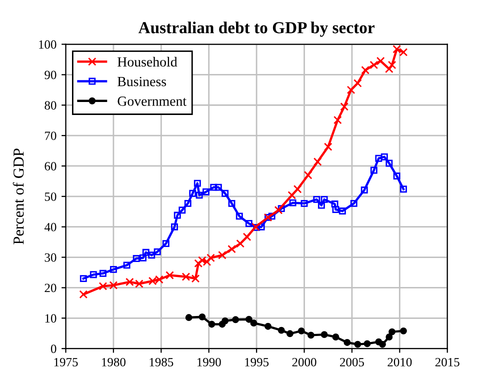 The height and width of the screenshot is (372, 480). What do you see at coordinates (50, 166) in the screenshot?
I see `y-tick-label: 60` at bounding box center [50, 166].